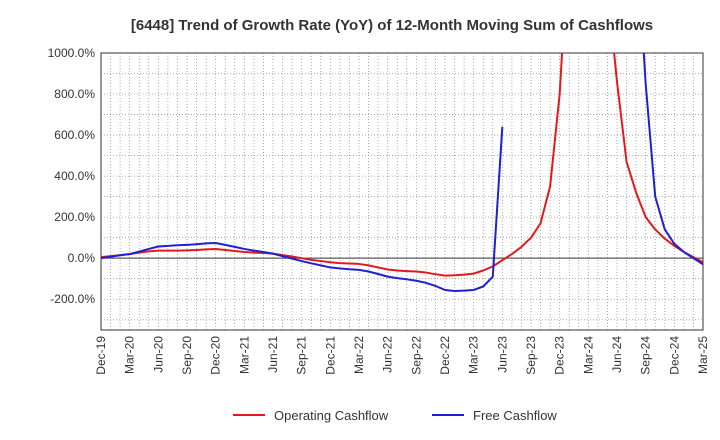  Describe the element at coordinates (395, 415) in the screenshot. I see `legend: Operating Cashflow Free Cashflow` at that location.